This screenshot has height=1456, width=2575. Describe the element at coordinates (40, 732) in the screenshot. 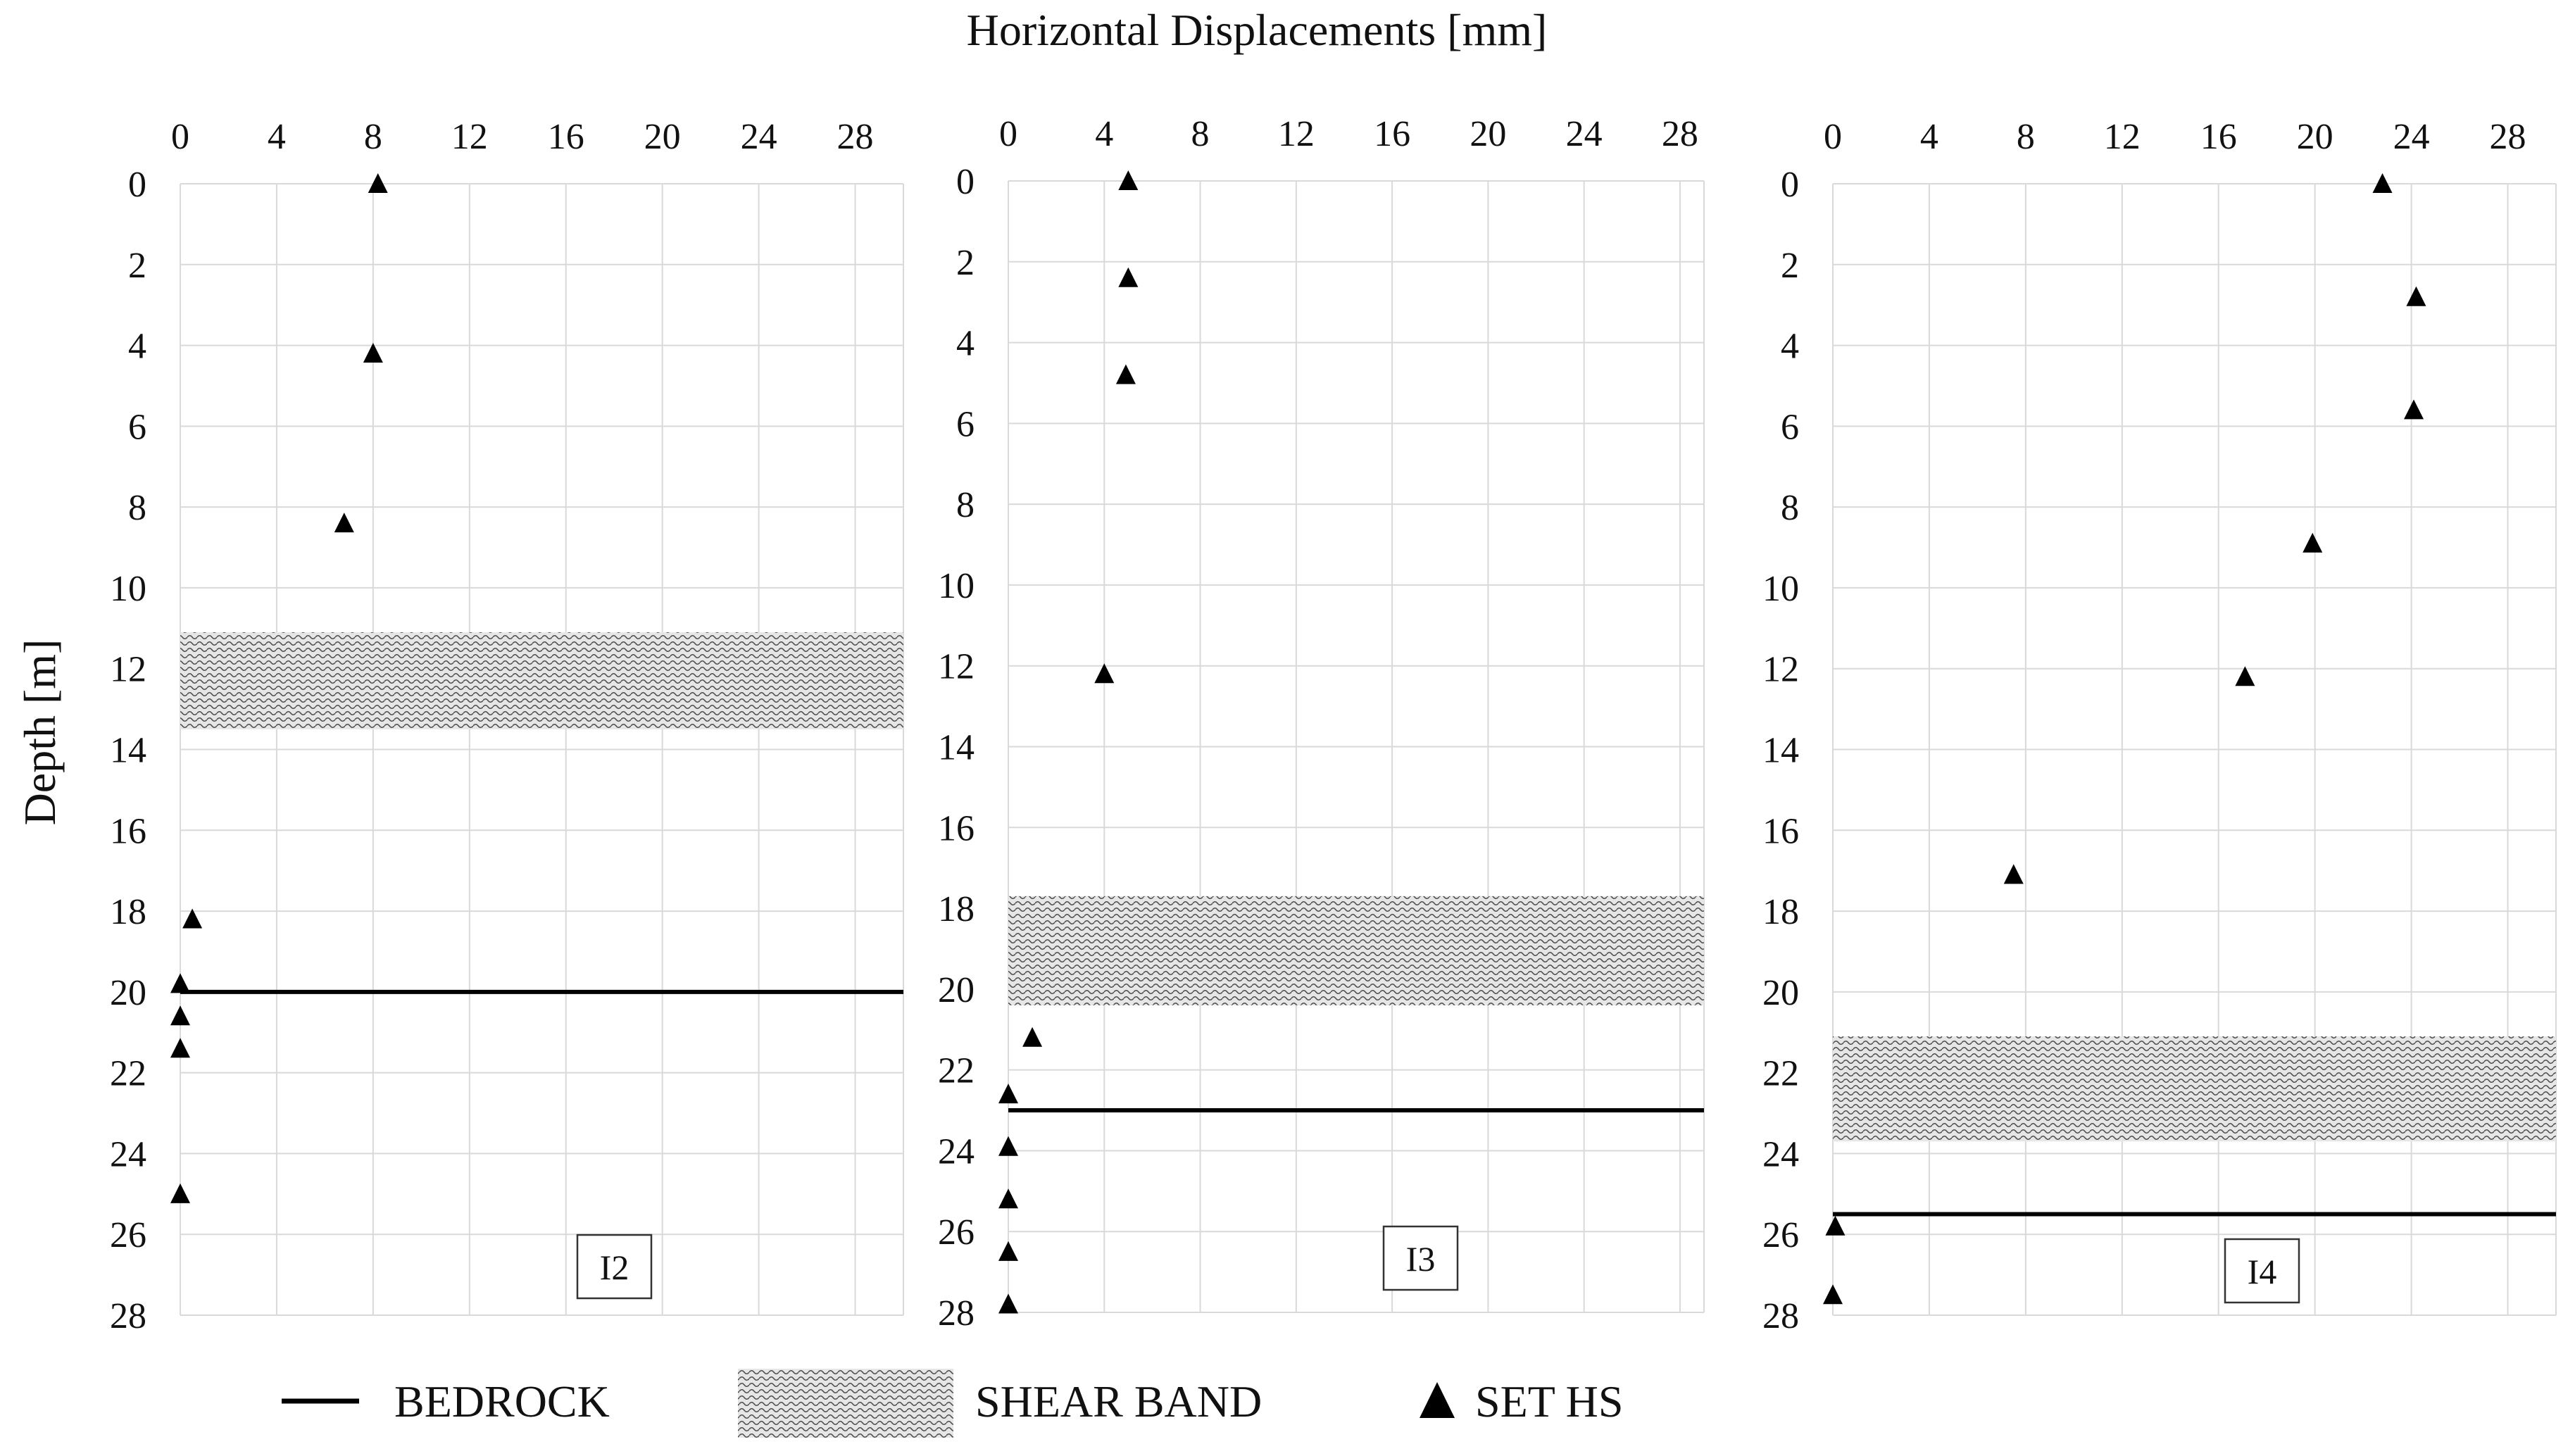

I see `y-axis-label: Depth [m]` at that location.